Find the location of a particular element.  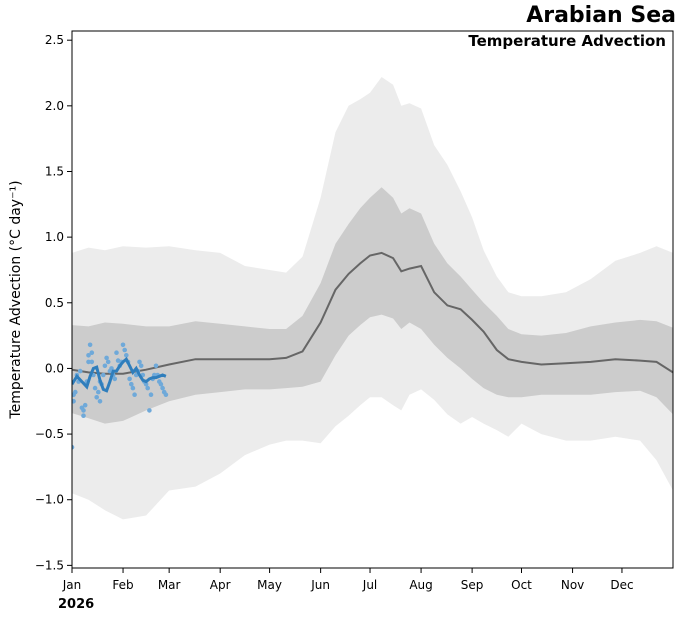

current-year-line is located at coordinates (119, 374).